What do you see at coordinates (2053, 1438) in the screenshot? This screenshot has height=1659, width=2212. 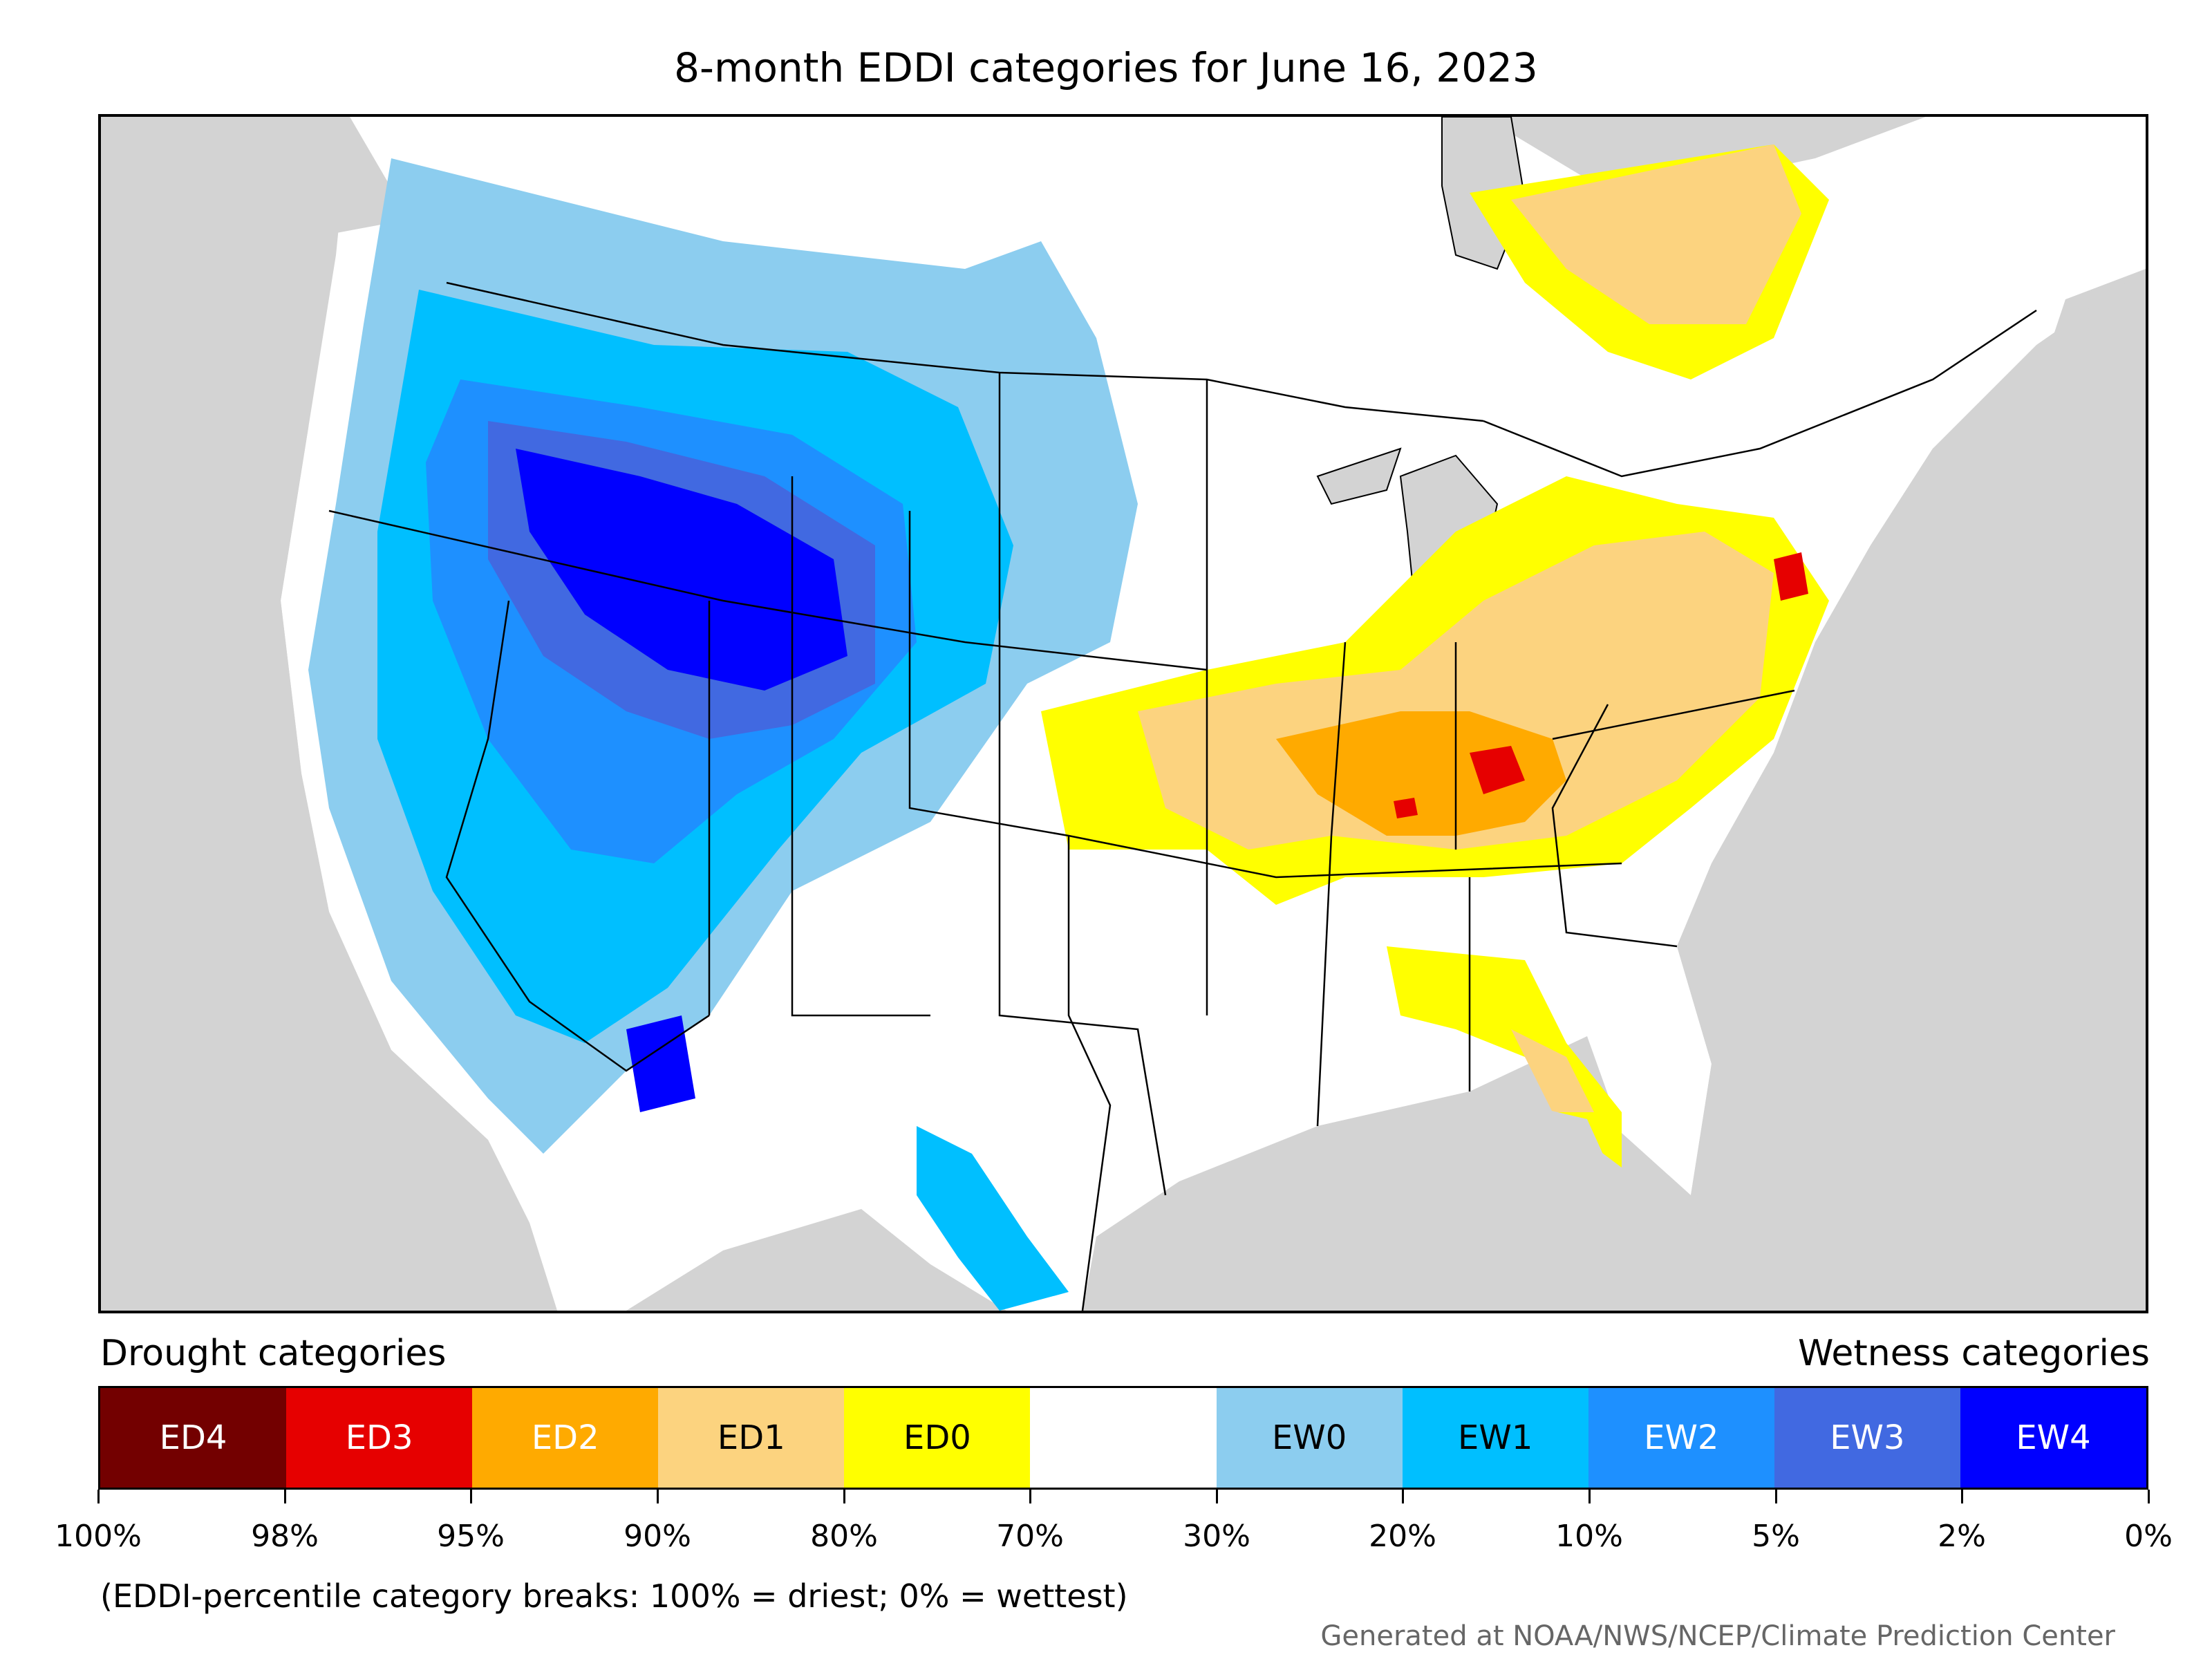 I see `colorbar-segment: EW4` at bounding box center [2053, 1438].